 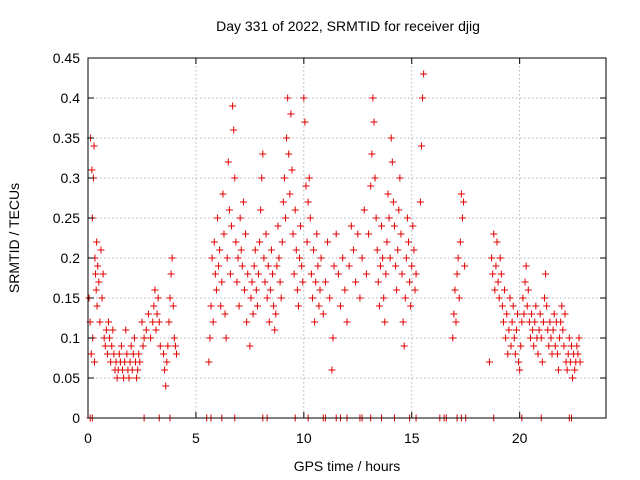 I want to click on x-tick-label: 0, so click(x=88, y=438).